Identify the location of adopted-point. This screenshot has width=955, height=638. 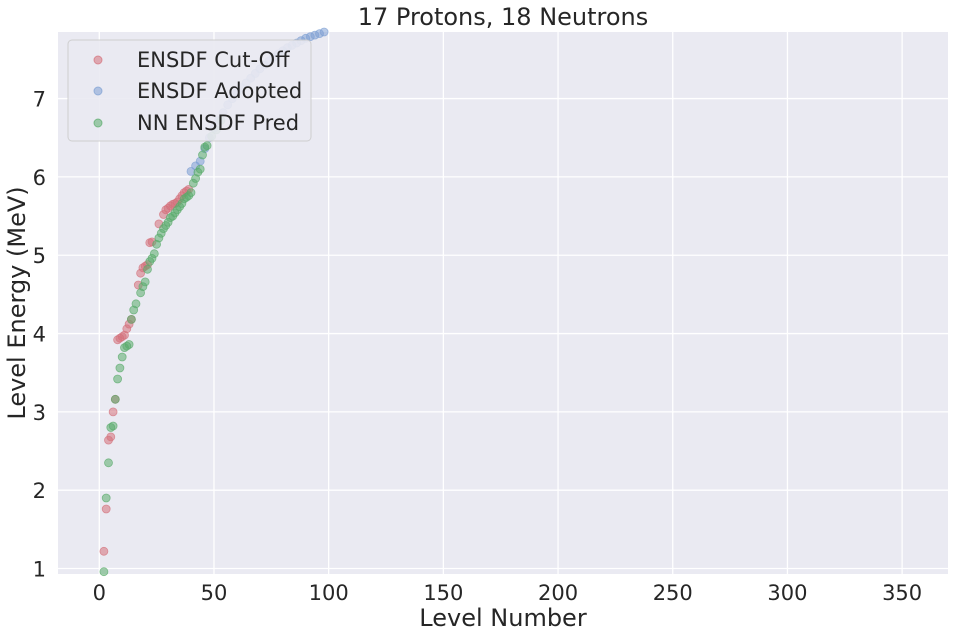
(324, 32).